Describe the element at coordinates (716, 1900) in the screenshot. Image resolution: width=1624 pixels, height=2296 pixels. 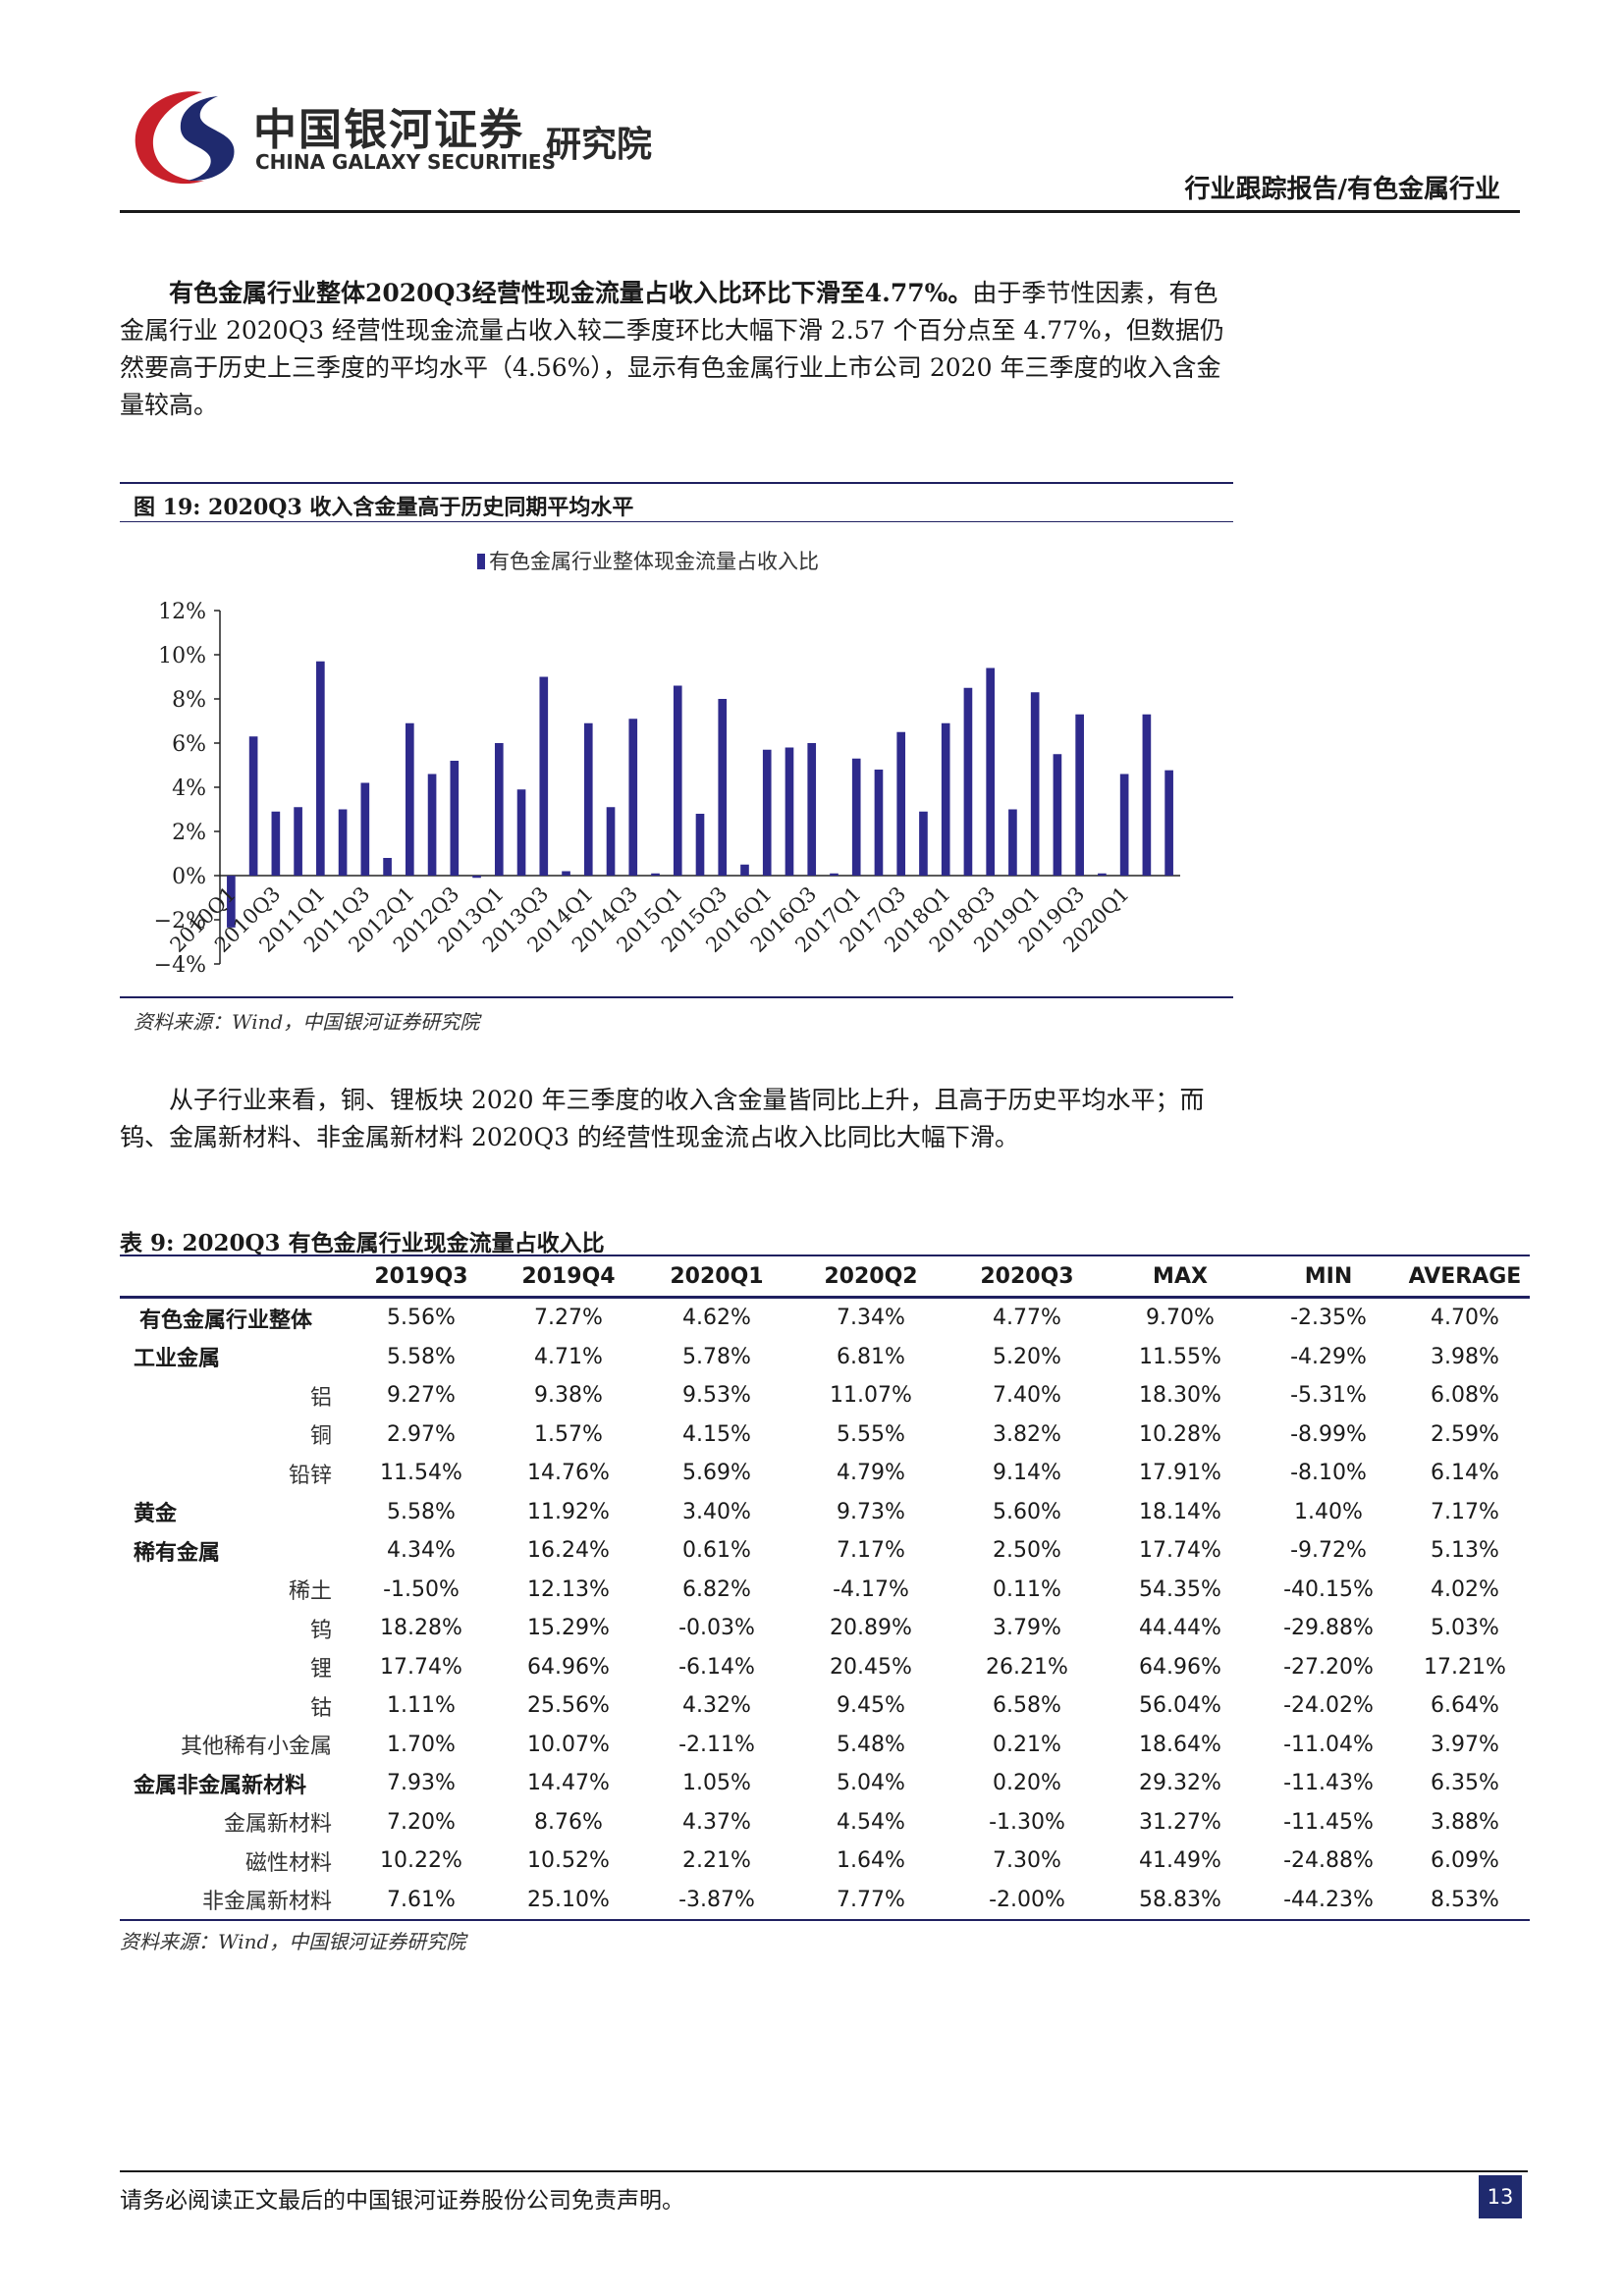
I see `table-cell: -3.87%` at that location.